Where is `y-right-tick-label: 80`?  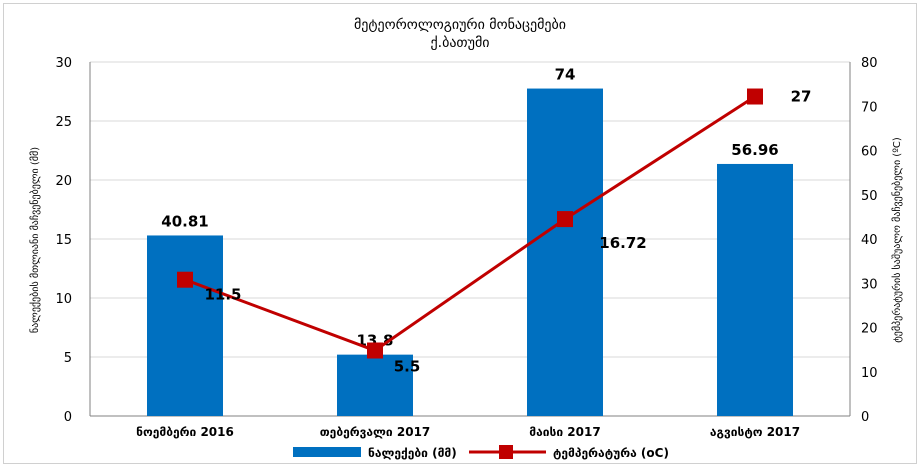 y-right-tick-label: 80 is located at coordinates (869, 63).